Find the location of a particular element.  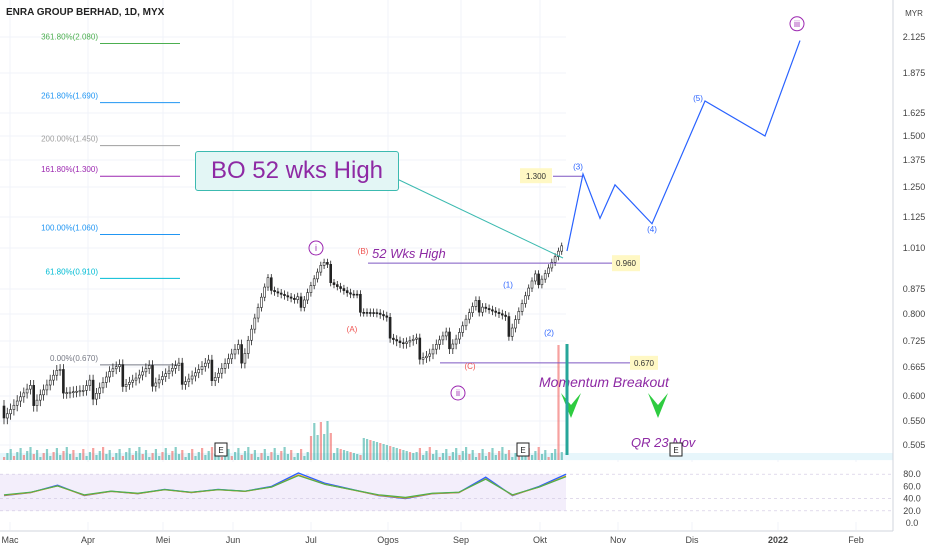

wave-label: (5) is located at coordinates (698, 98).